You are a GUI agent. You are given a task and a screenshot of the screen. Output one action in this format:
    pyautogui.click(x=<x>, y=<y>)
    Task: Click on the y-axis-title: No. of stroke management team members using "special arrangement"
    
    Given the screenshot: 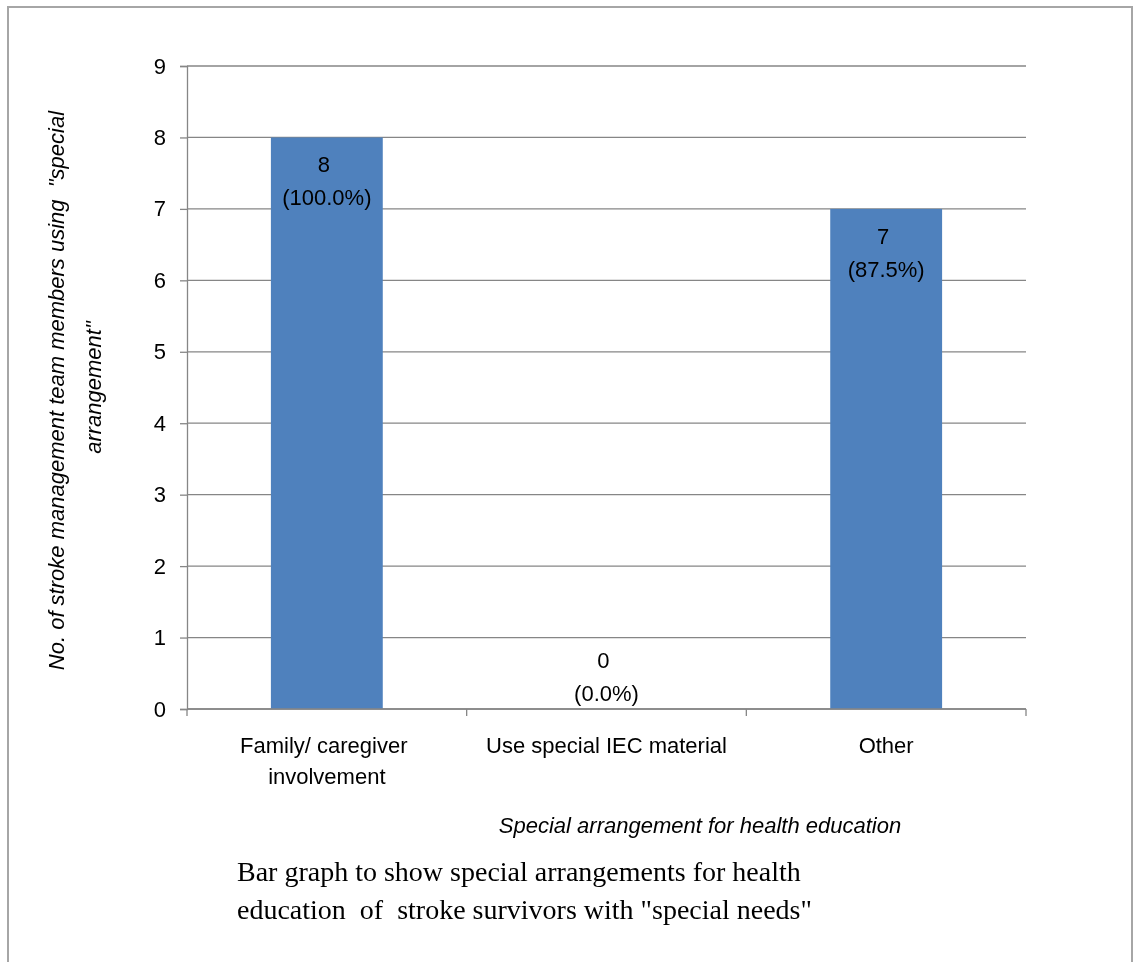 What is the action you would take?
    pyautogui.click(x=75, y=387)
    